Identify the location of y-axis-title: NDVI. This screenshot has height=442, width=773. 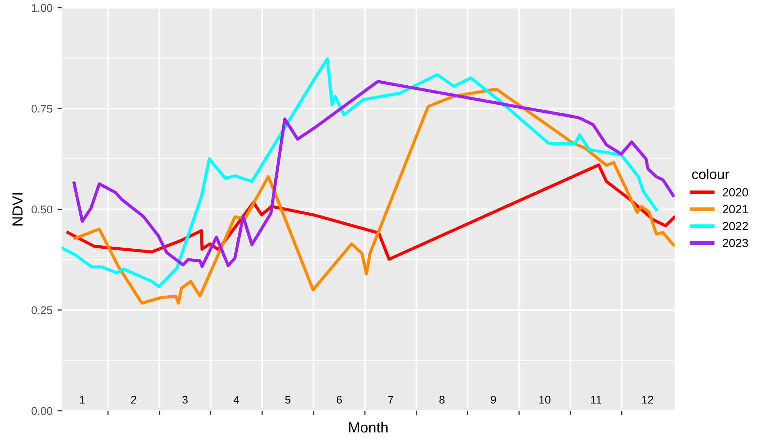
(17, 209).